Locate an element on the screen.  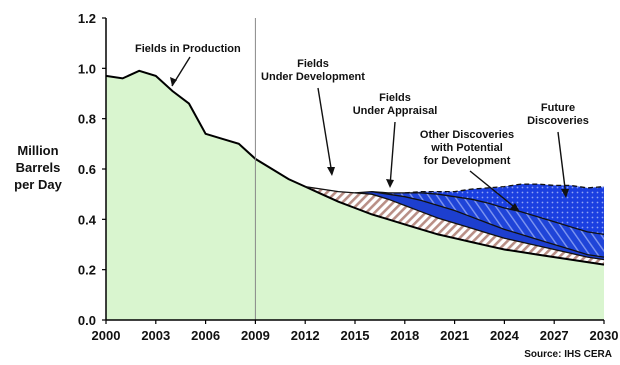
area-fields-under-development is located at coordinates (454, 225).